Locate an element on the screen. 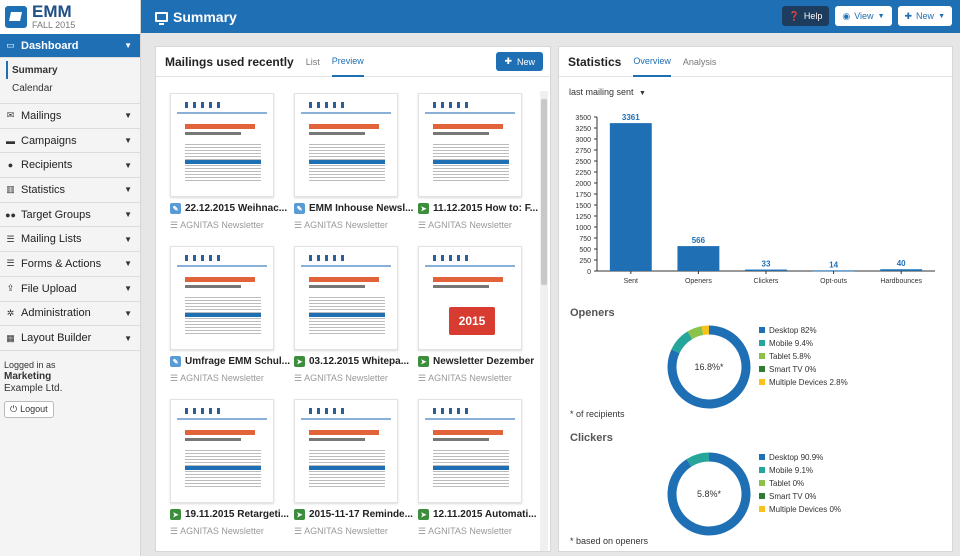  logout-button: ⏻ Logout is located at coordinates (29, 409).